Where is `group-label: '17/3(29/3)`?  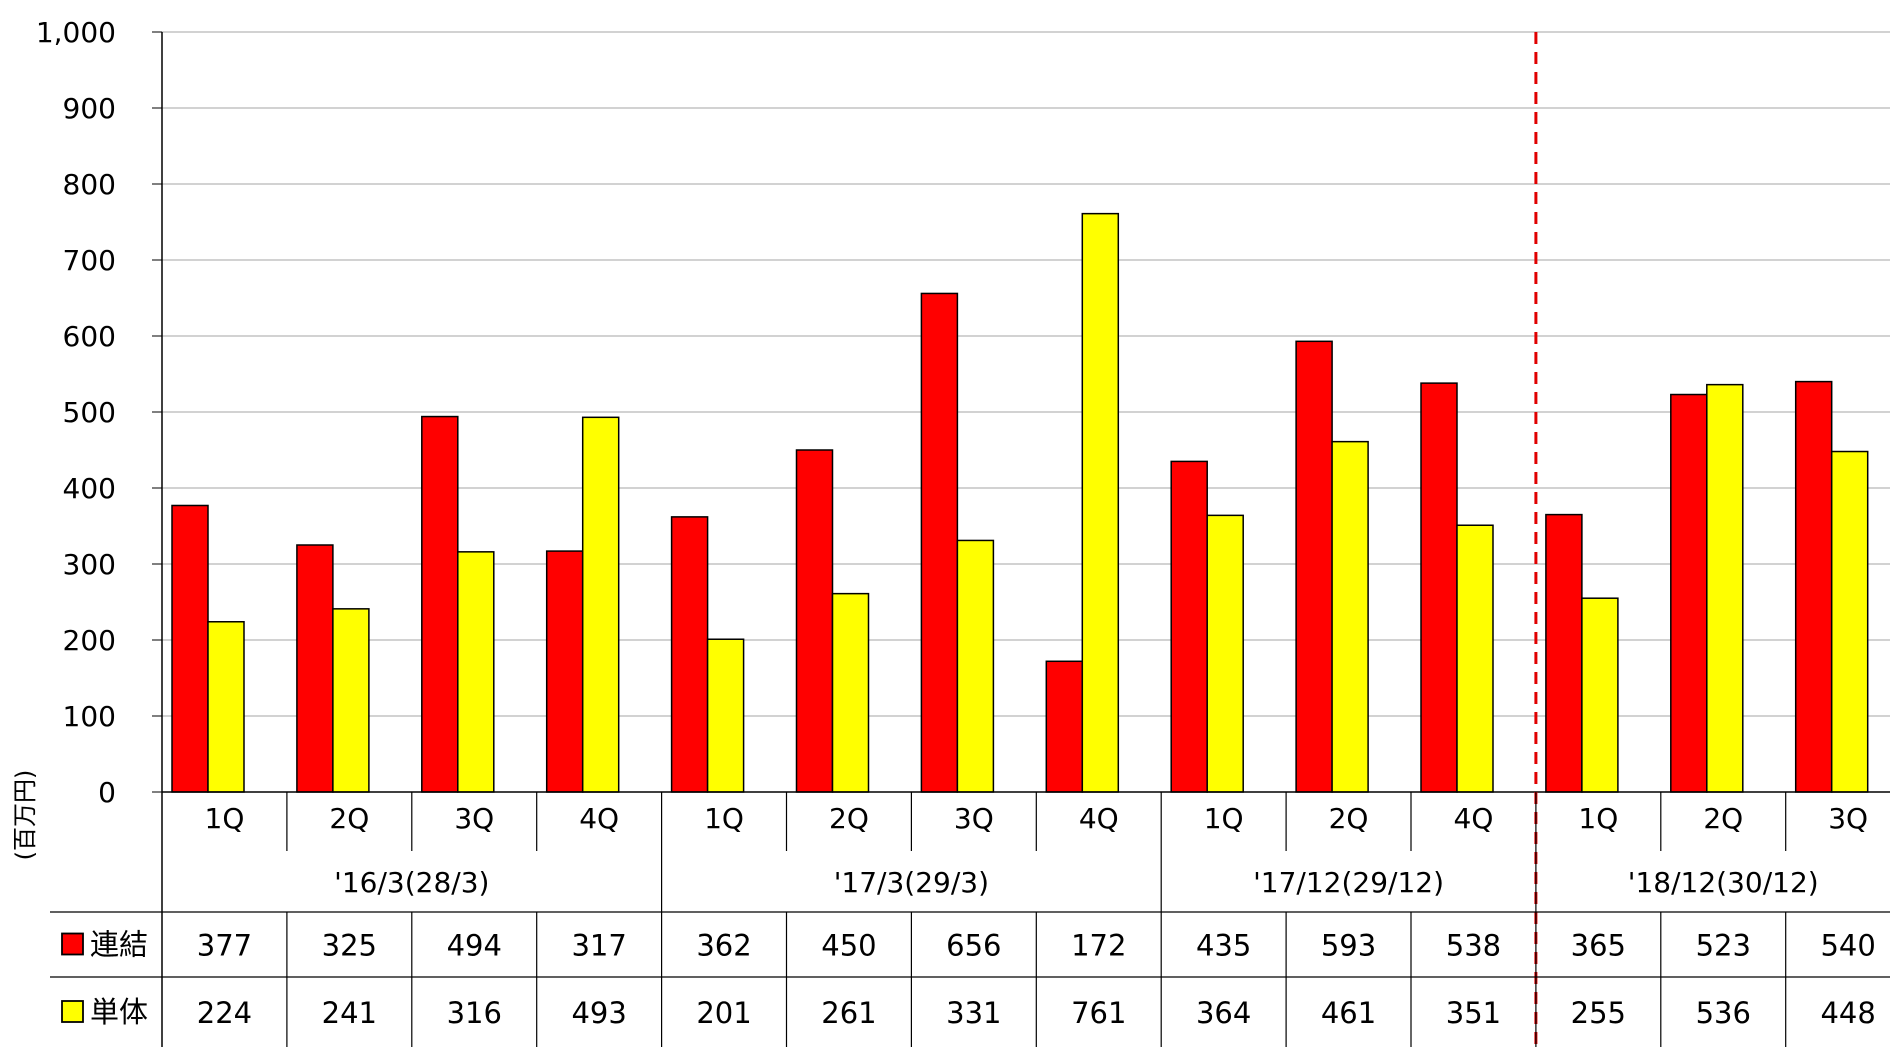 group-label: '17/3(29/3) is located at coordinates (911, 882).